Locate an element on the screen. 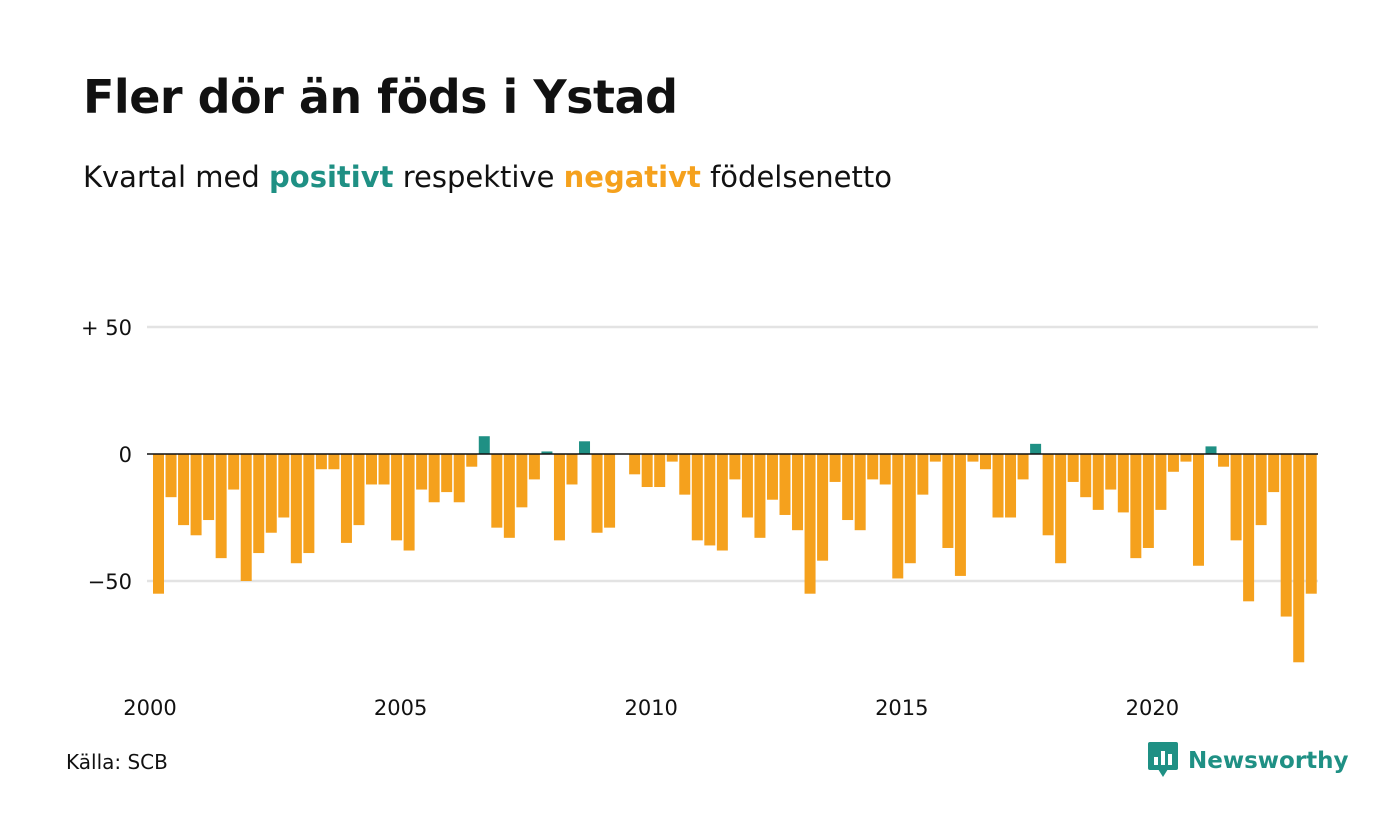 This screenshot has width=1400, height=840. brand-name: Newsworthy is located at coordinates (1268, 761).